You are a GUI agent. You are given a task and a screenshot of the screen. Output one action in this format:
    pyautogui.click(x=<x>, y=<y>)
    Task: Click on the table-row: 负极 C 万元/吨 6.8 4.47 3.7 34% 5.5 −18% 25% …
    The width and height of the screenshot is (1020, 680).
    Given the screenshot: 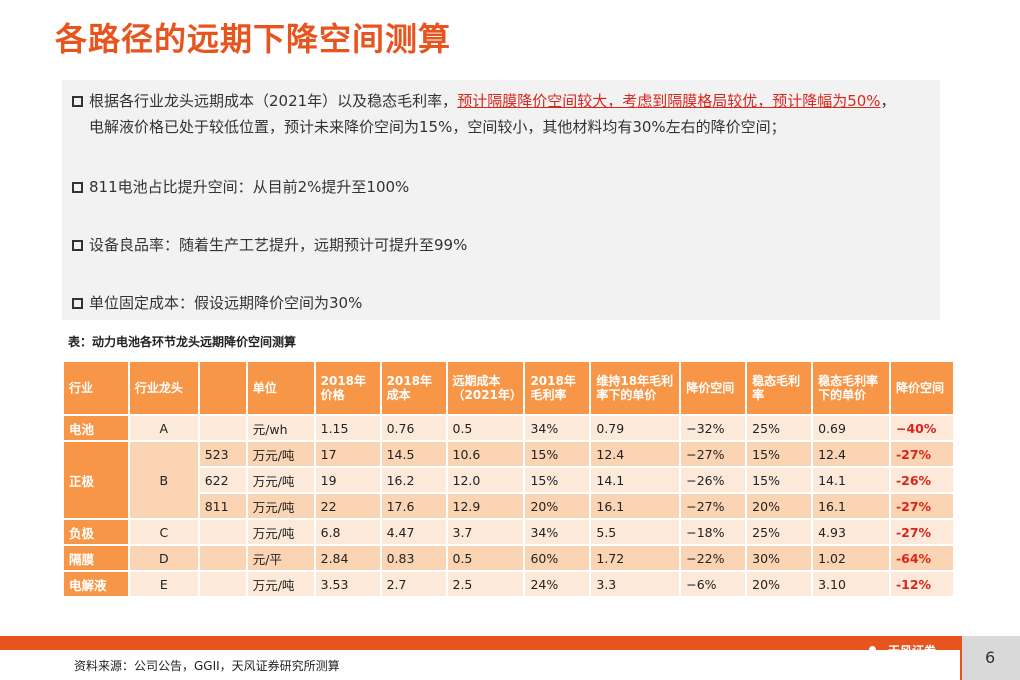 What is the action you would take?
    pyautogui.click(x=508, y=532)
    